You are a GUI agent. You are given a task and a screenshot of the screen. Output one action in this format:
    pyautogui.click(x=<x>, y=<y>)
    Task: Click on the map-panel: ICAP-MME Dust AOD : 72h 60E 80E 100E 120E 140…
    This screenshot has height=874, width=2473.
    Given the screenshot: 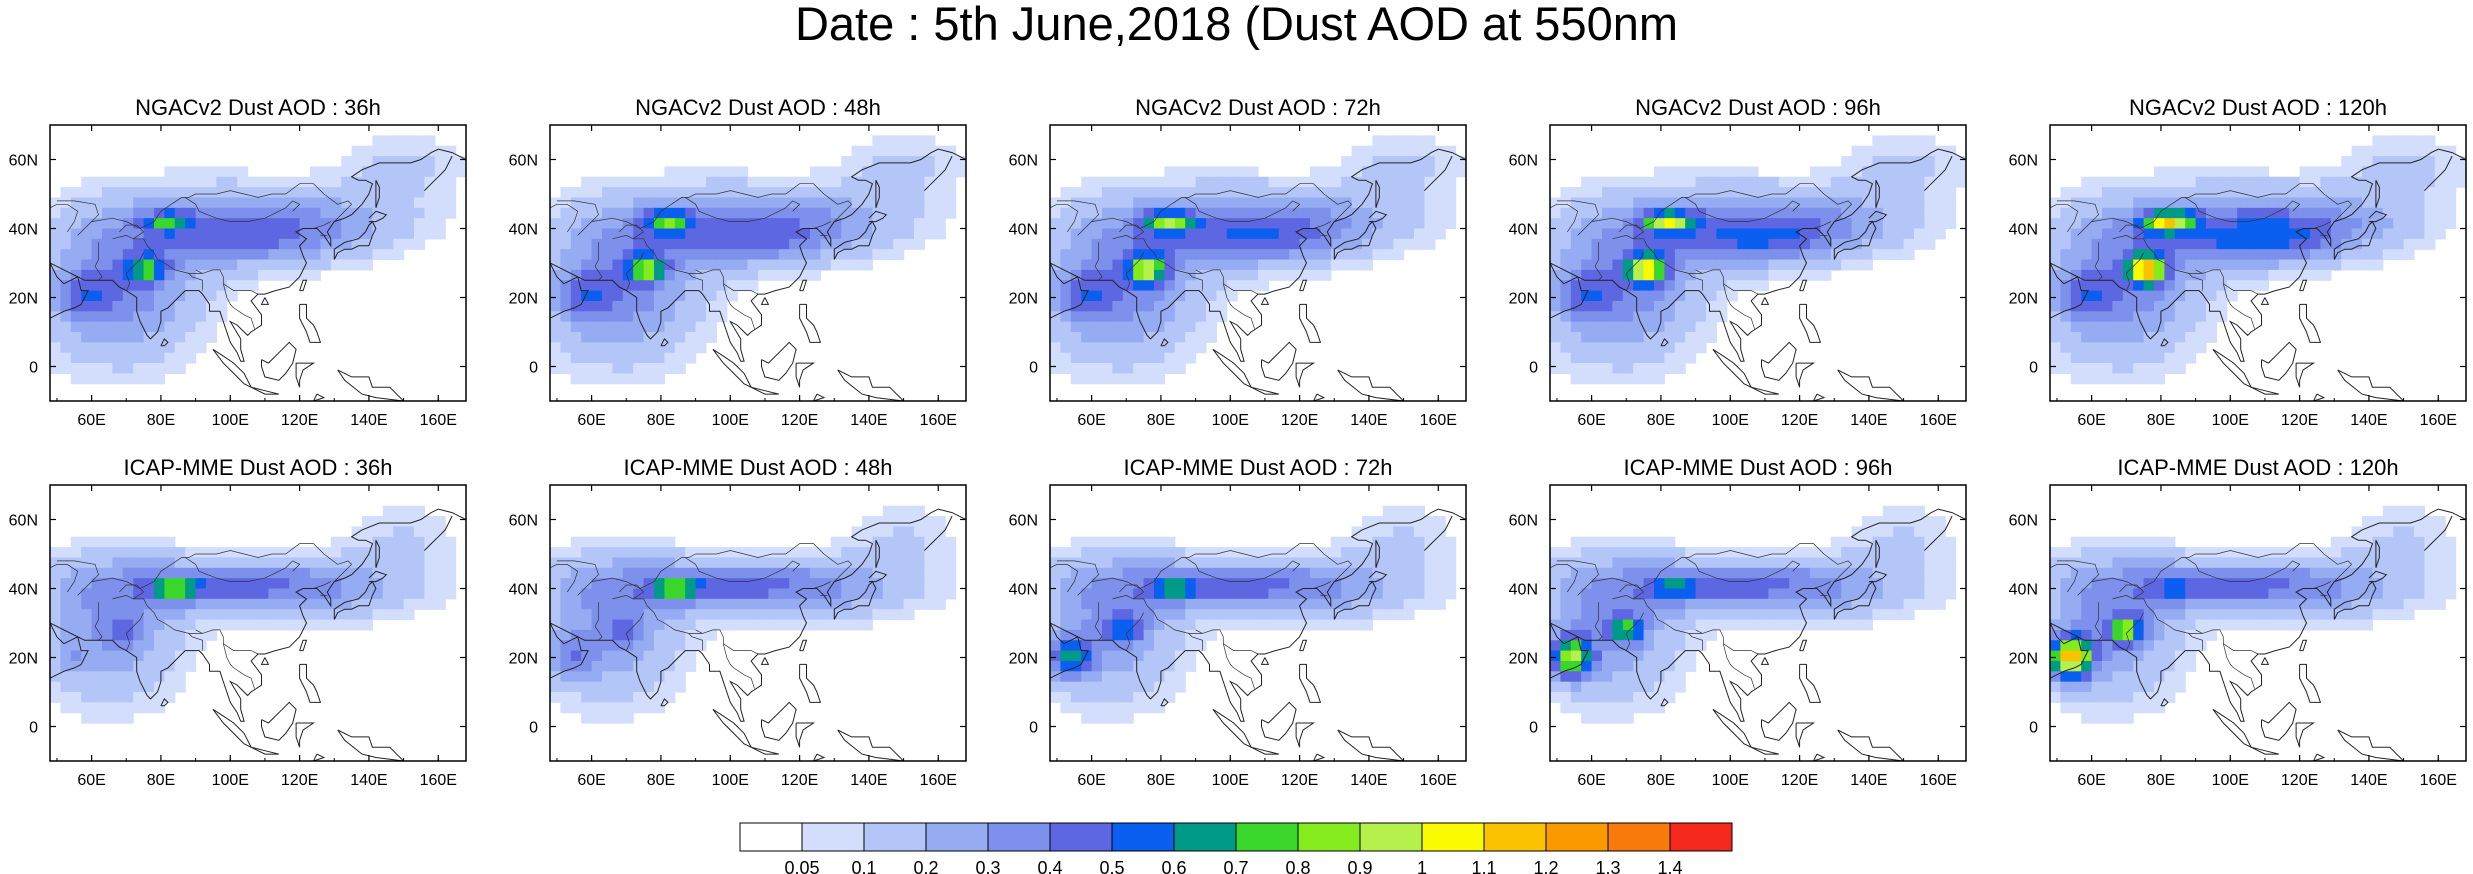 What is the action you would take?
    pyautogui.click(x=1238, y=622)
    